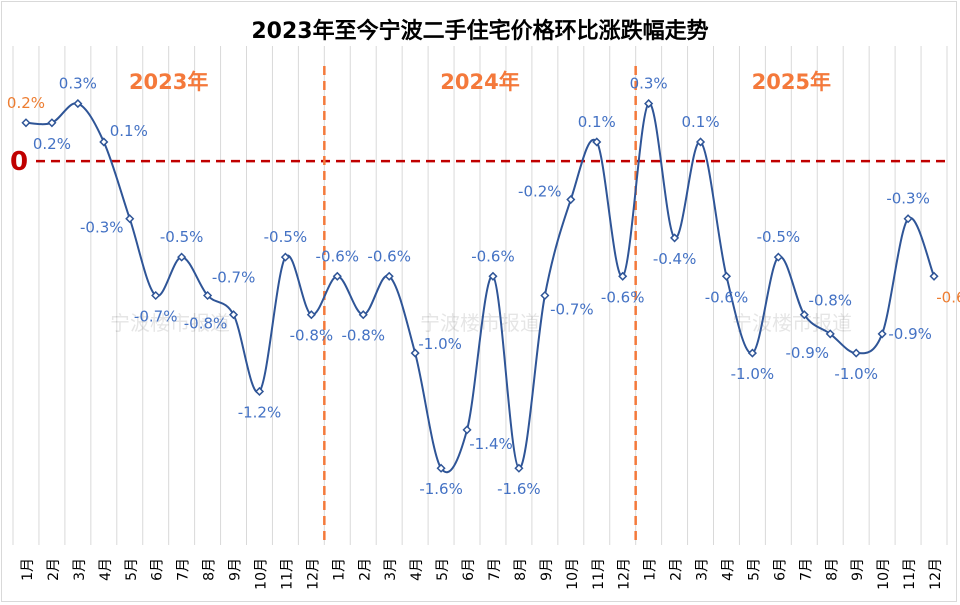  Describe the element at coordinates (481, 323) in the screenshot. I see `watermarks: 宁波楼市报道 宁波楼市报道 宁波楼市报道` at that location.